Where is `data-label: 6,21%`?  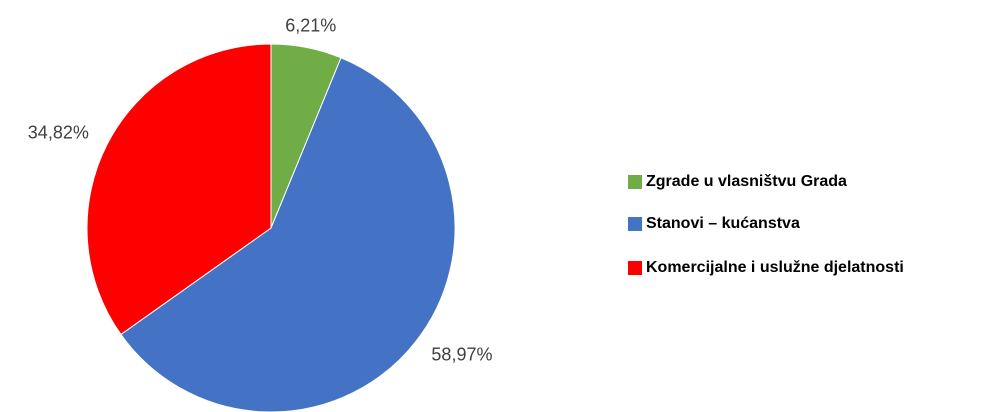
data-label: 6,21% is located at coordinates (310, 26).